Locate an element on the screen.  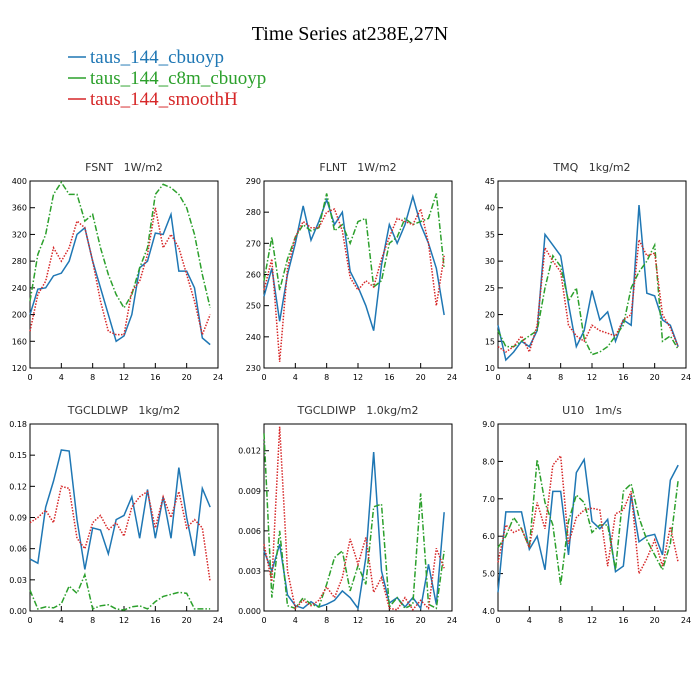
y-tick-label: 20 is located at coordinates (490, 315).